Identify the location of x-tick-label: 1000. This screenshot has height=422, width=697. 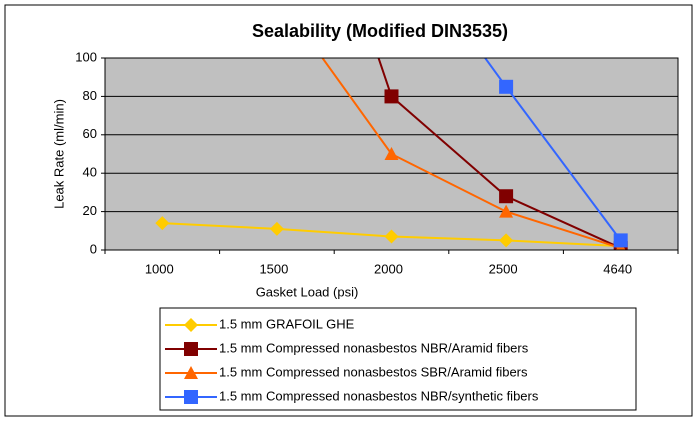
(159, 268).